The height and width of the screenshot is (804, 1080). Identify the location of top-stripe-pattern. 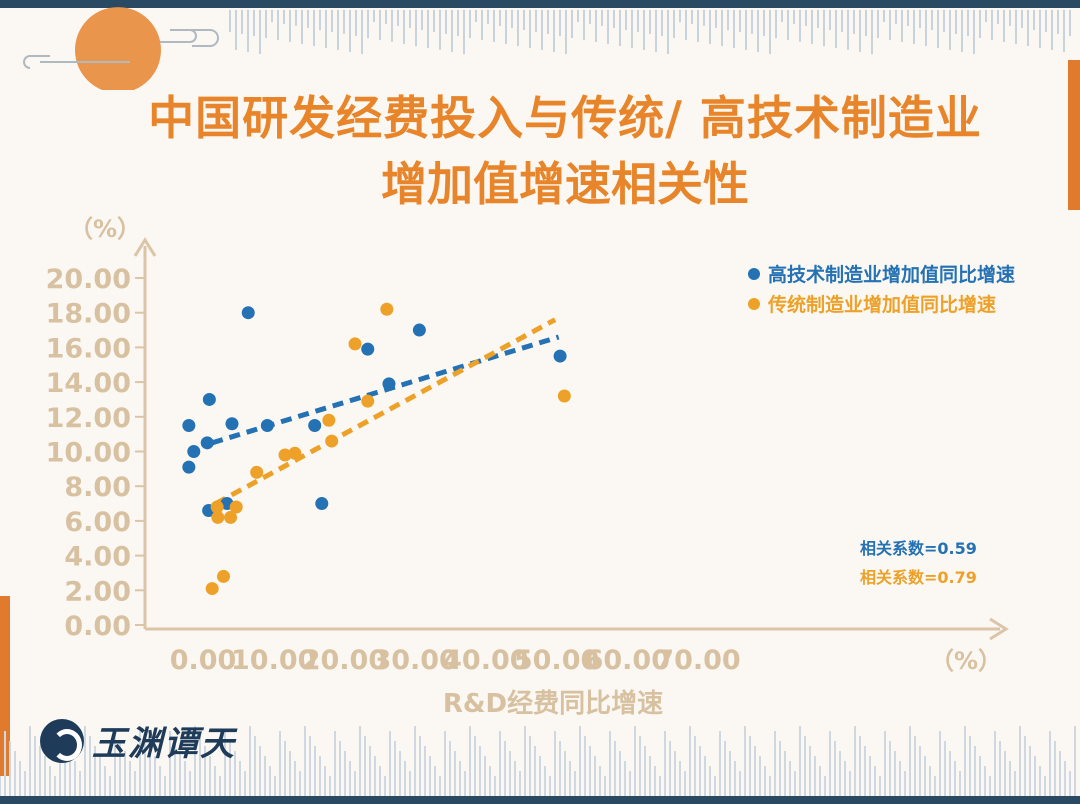
(650, 32).